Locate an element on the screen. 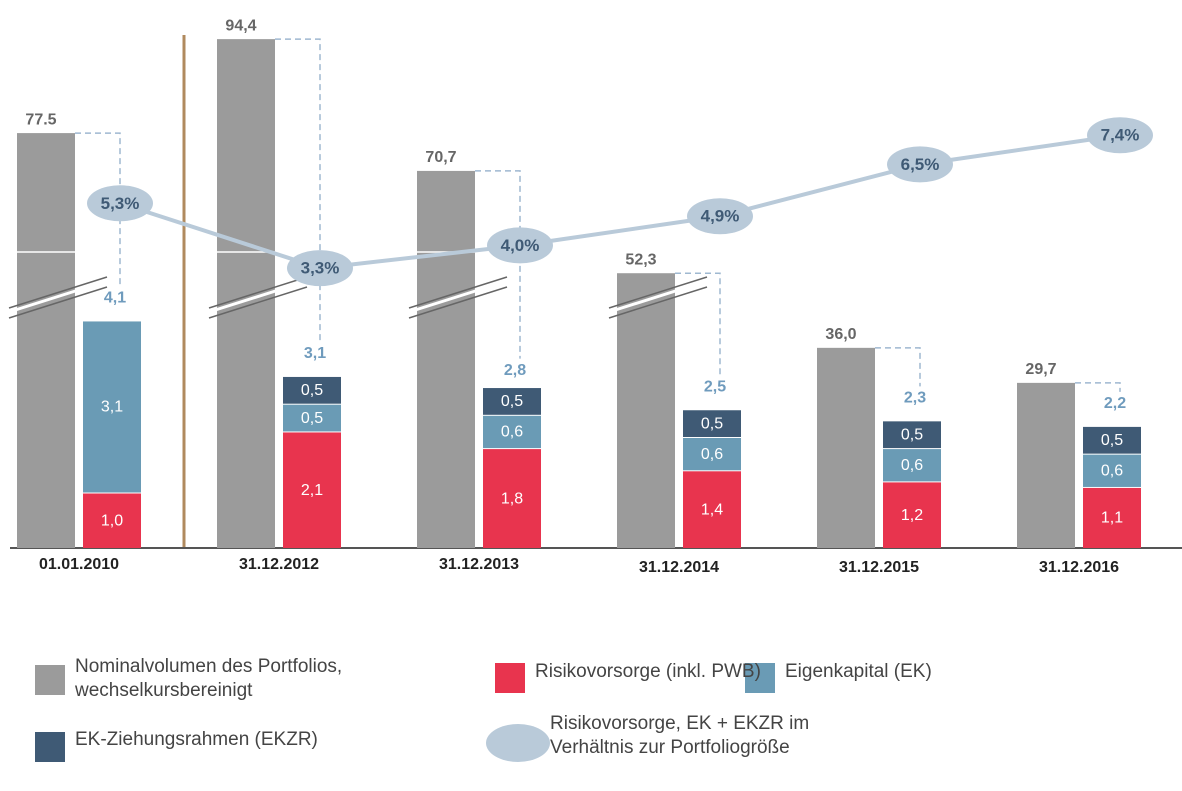  volume-label: 36,0 is located at coordinates (840, 334).